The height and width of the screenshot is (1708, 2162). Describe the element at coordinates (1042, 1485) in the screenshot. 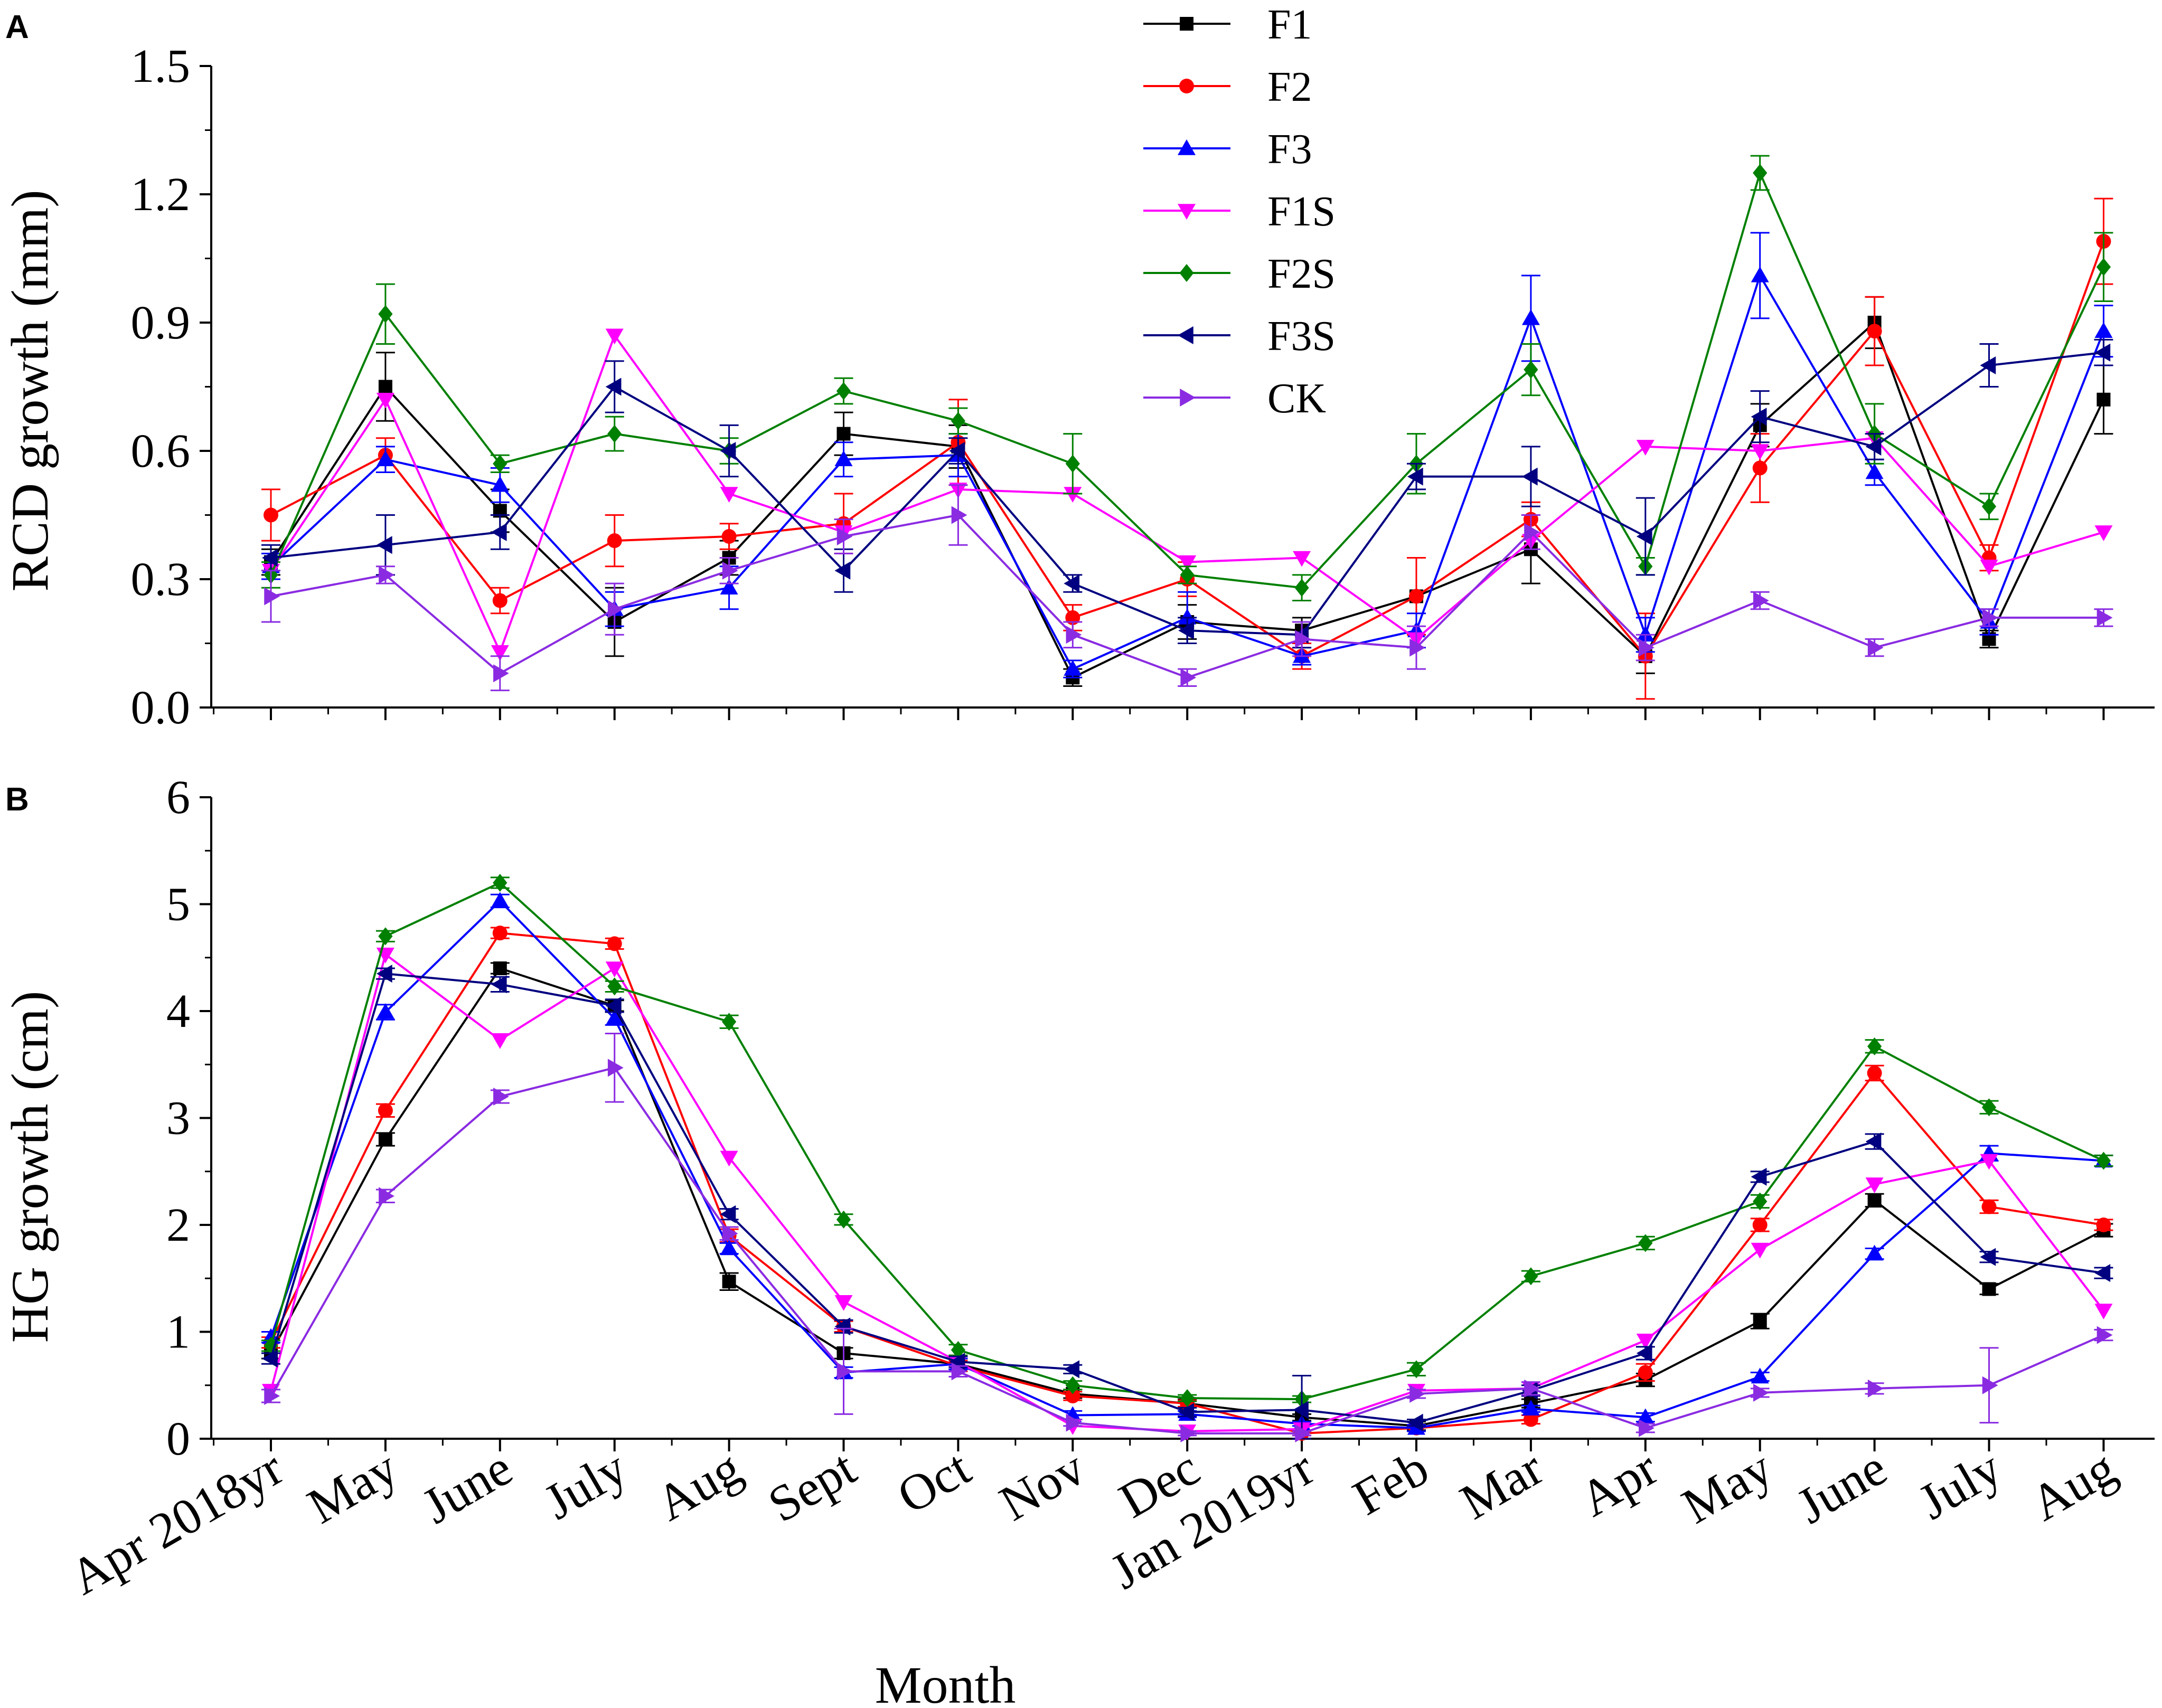

I see `x-category-label: Nov` at that location.